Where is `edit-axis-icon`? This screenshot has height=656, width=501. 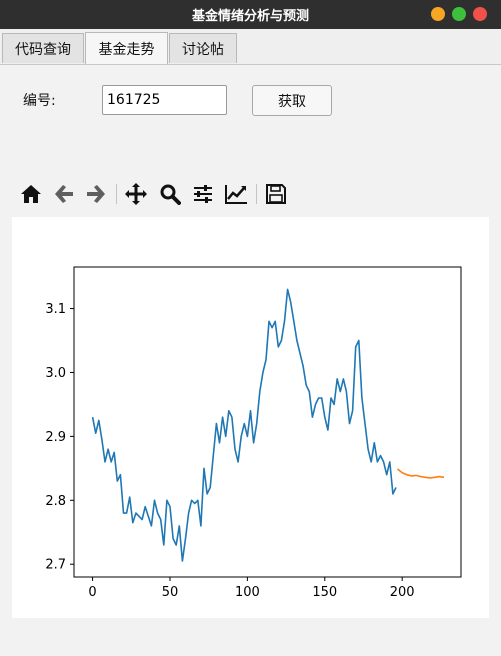
edit-axis-icon is located at coordinates (236, 194).